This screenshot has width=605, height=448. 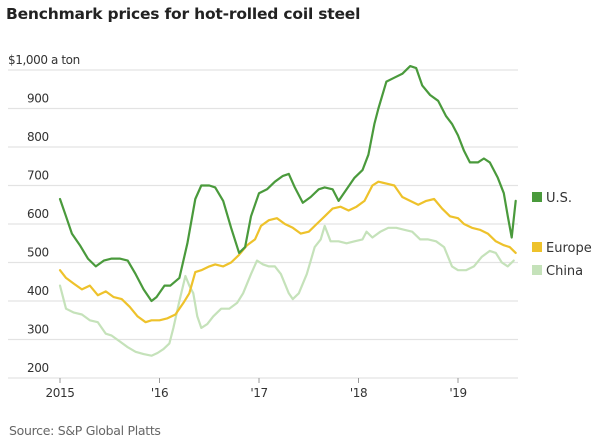 I want to click on x-tick-label-2019: '19, so click(x=457, y=393).